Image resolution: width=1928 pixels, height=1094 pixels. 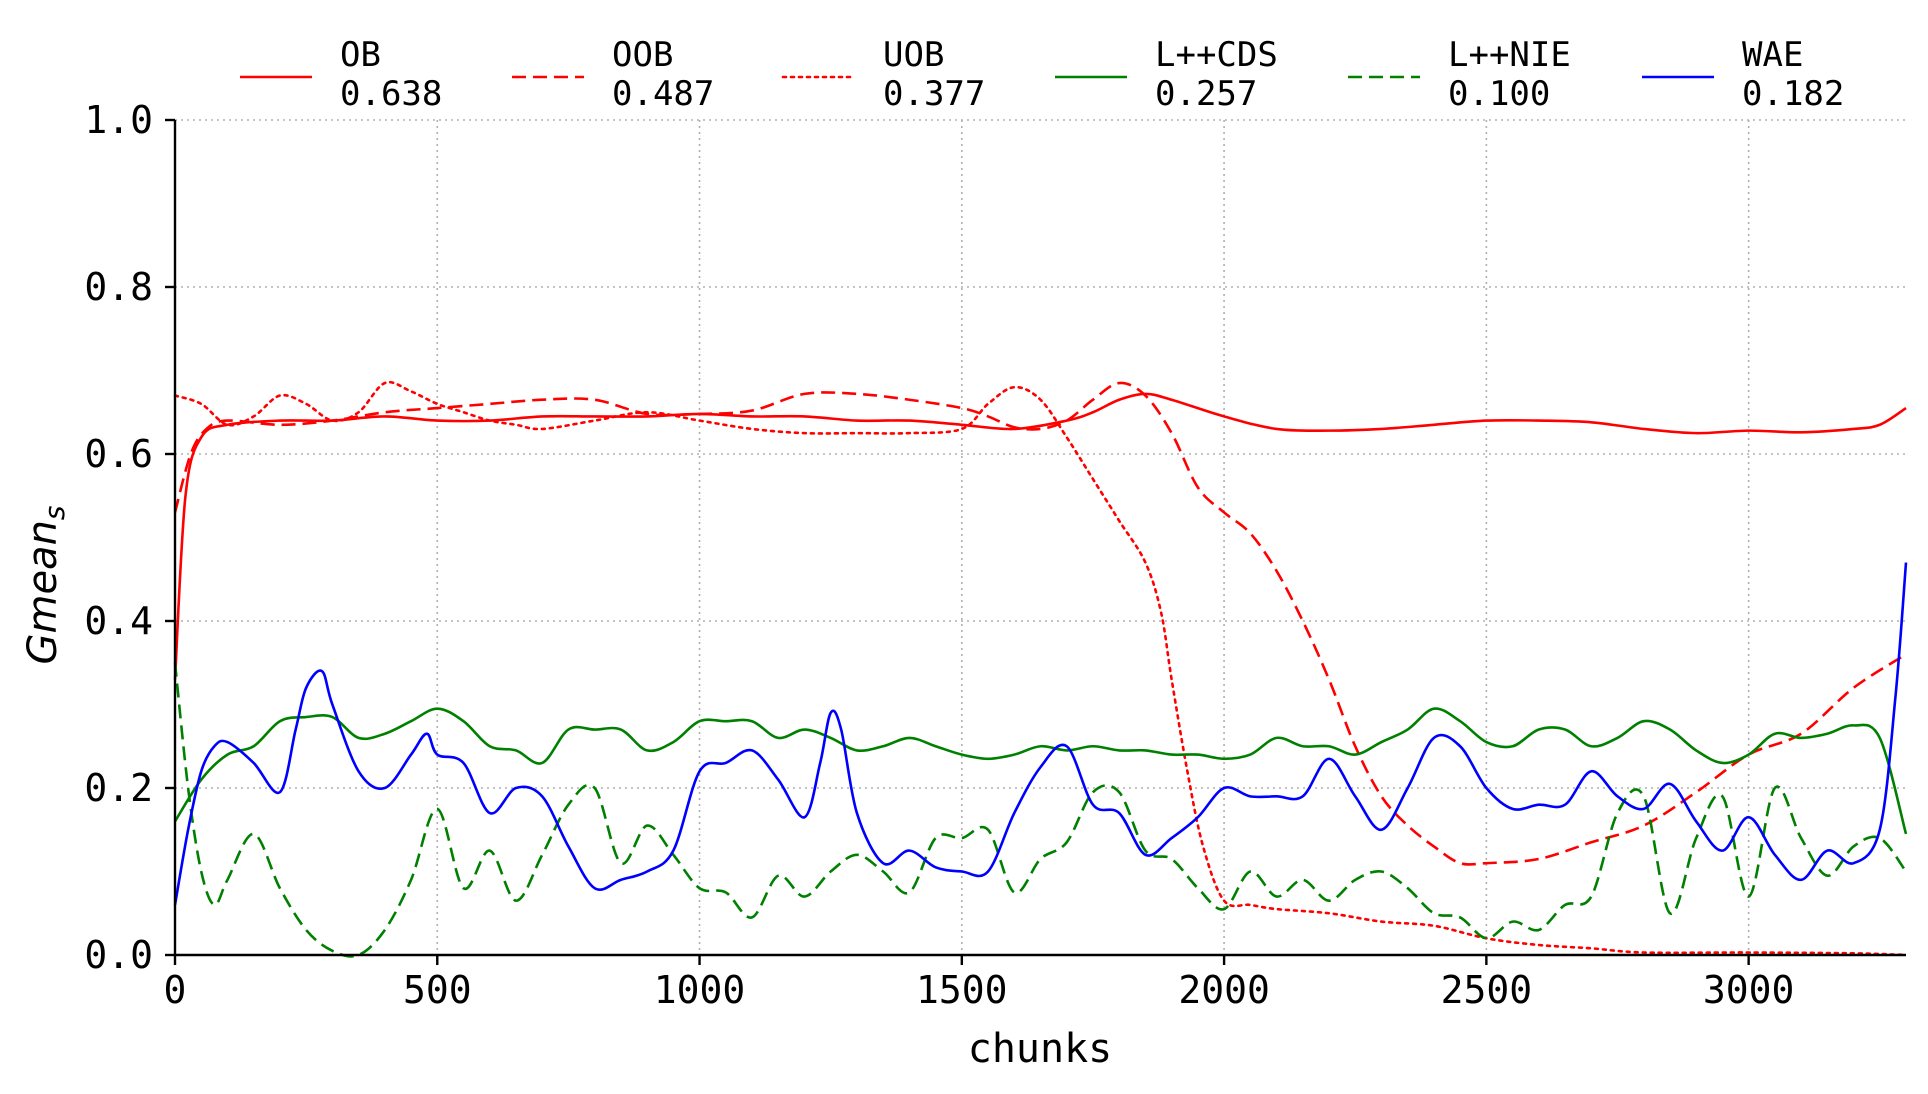 I want to click on legend-label-l-nie: L++NIE, so click(x=1509, y=55).